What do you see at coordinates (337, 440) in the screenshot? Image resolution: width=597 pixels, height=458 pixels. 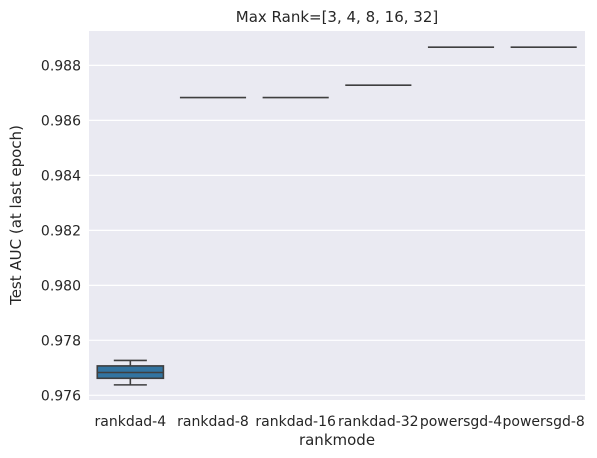 I see `x-axis-label: rankmode` at bounding box center [337, 440].